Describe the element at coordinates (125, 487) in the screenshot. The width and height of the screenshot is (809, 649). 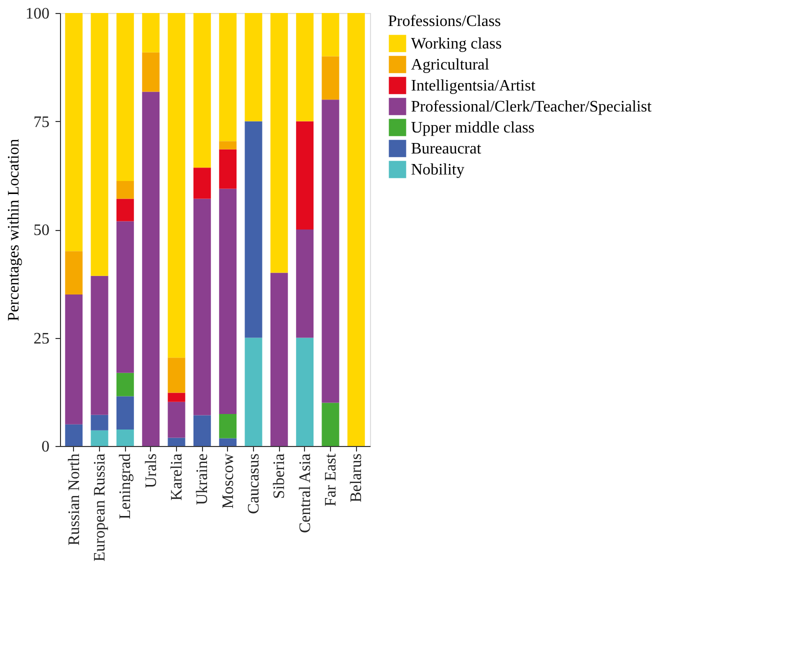
I see `x-tick-label: Leningrad` at that location.